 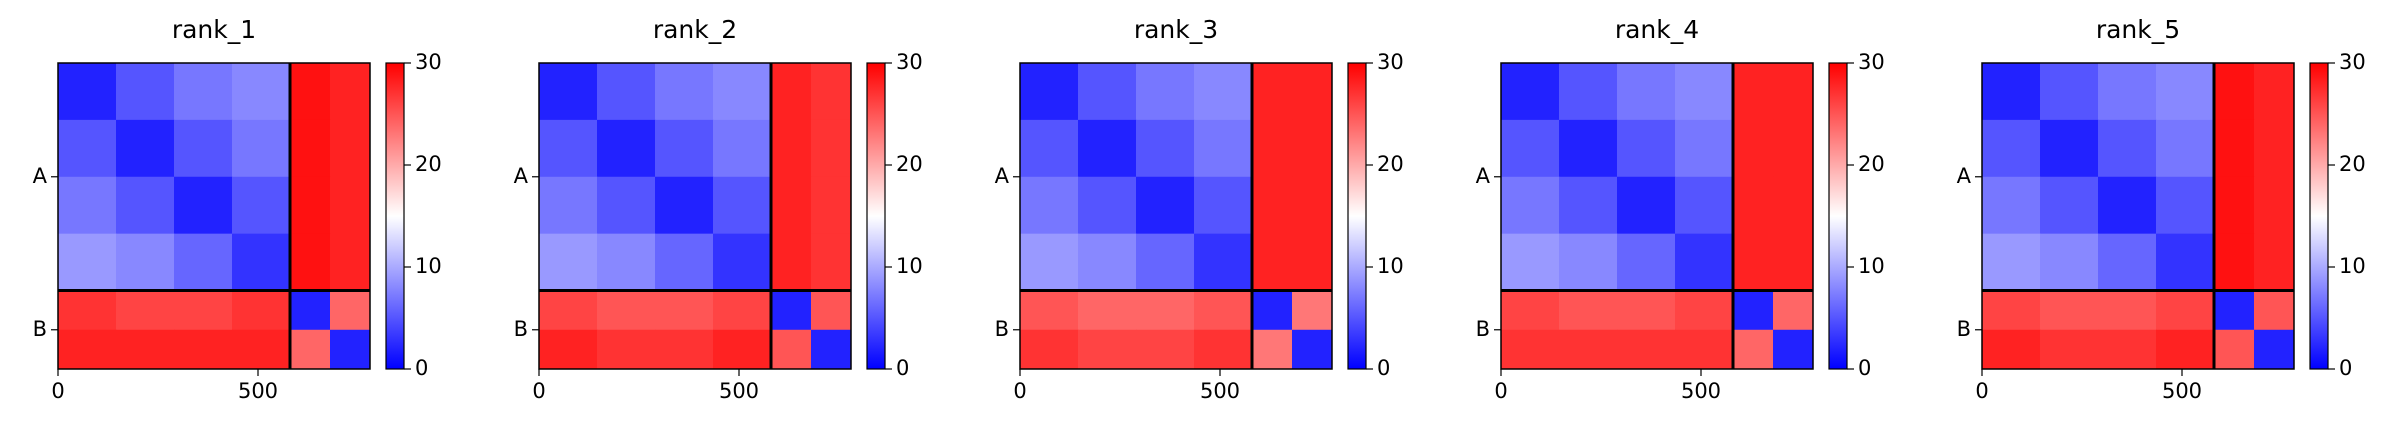 What do you see at coordinates (1176, 29) in the screenshot?
I see `panel-title: rank_3` at bounding box center [1176, 29].